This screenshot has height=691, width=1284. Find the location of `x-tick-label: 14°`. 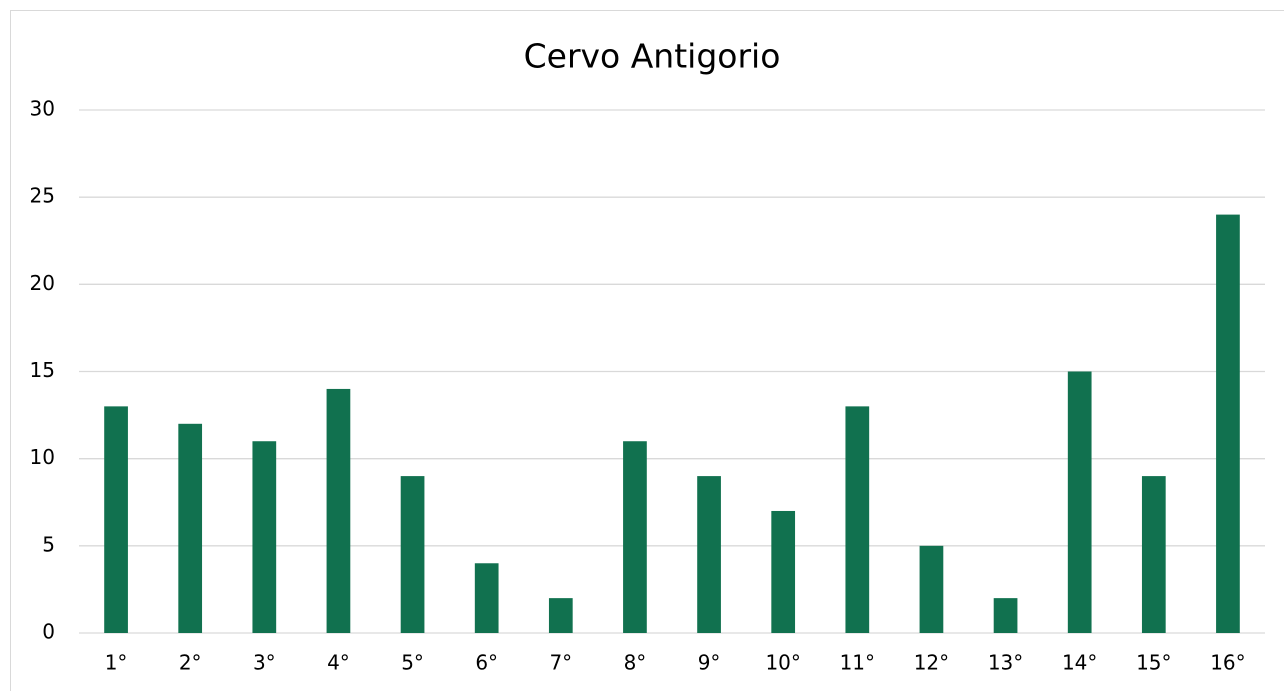

x-tick-label: 14° is located at coordinates (1079, 663).